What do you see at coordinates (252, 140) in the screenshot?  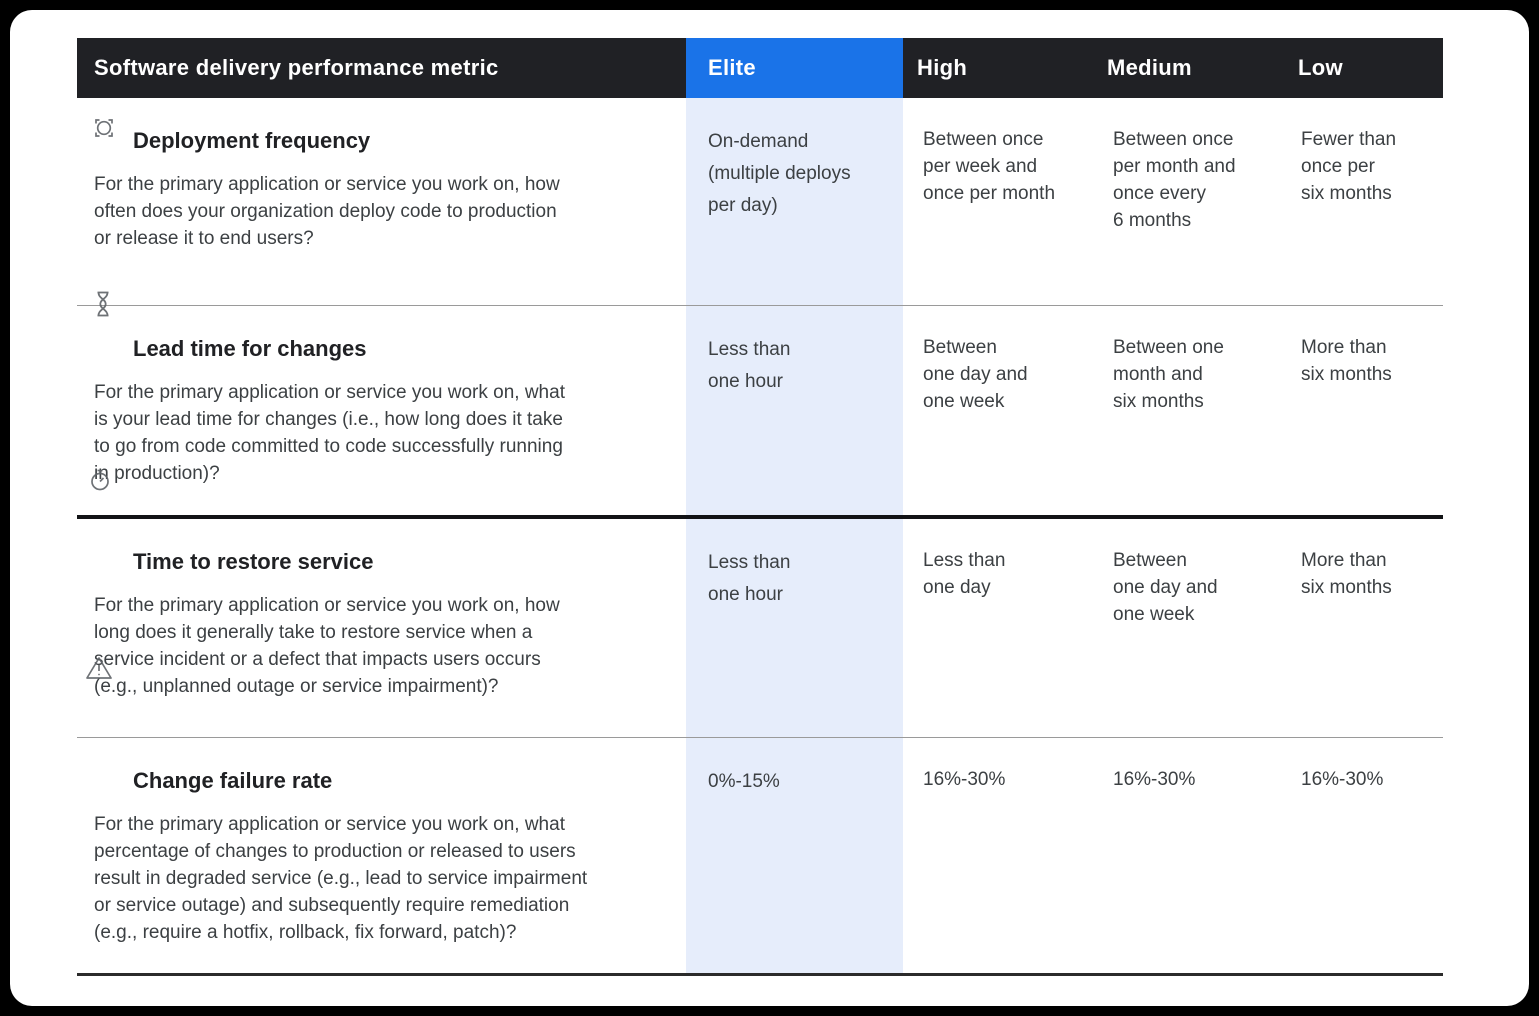 I see `metric-title: Deployment frequency` at bounding box center [252, 140].